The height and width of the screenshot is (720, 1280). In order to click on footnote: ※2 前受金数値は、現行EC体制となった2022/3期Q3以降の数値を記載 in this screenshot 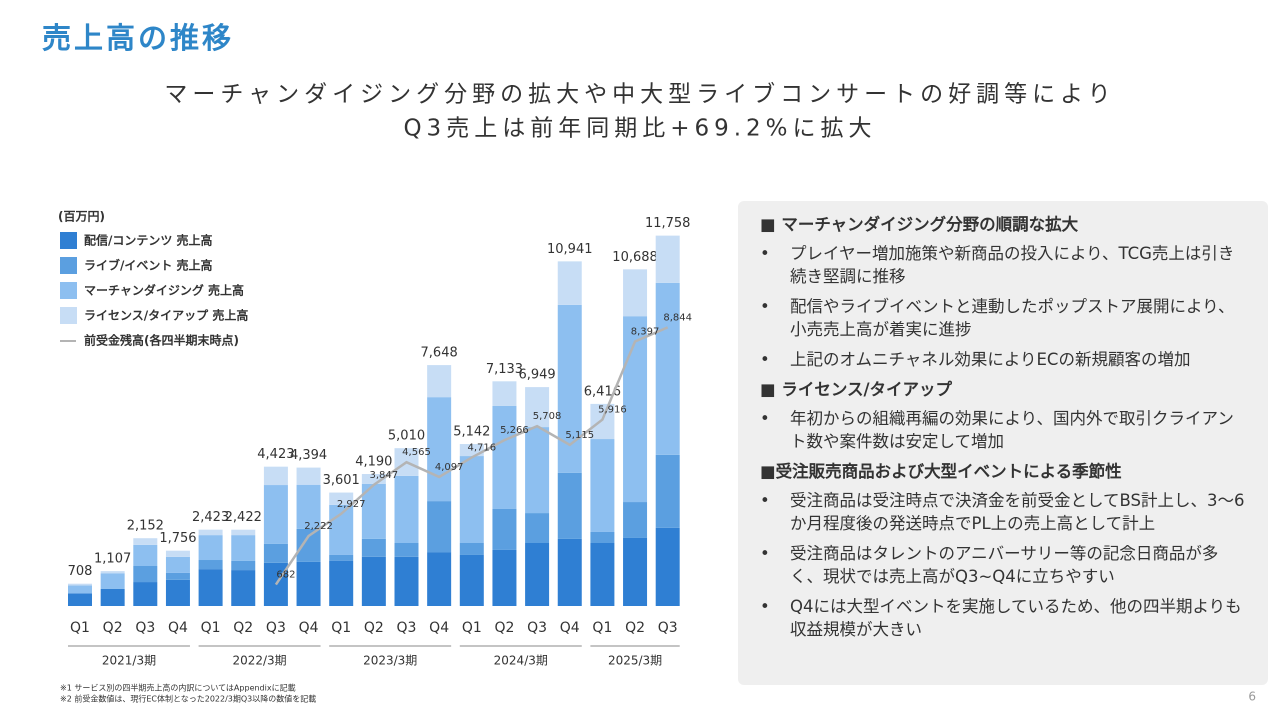, I will do `click(188, 699)`.